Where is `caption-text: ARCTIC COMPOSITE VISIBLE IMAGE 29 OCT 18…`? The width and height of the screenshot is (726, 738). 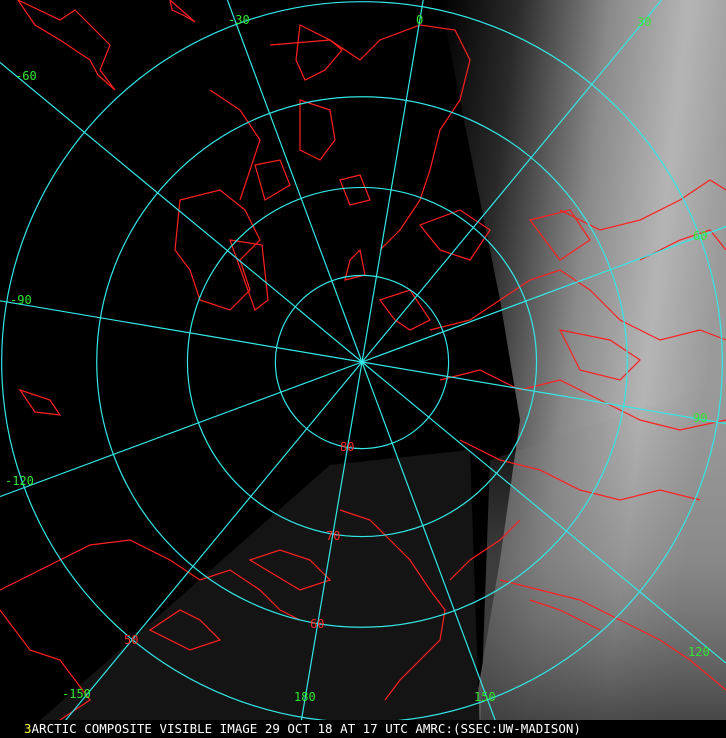 caption-text: ARCTIC COMPOSITE VISIBLE IMAGE 29 OCT 18… is located at coordinates (306, 728).